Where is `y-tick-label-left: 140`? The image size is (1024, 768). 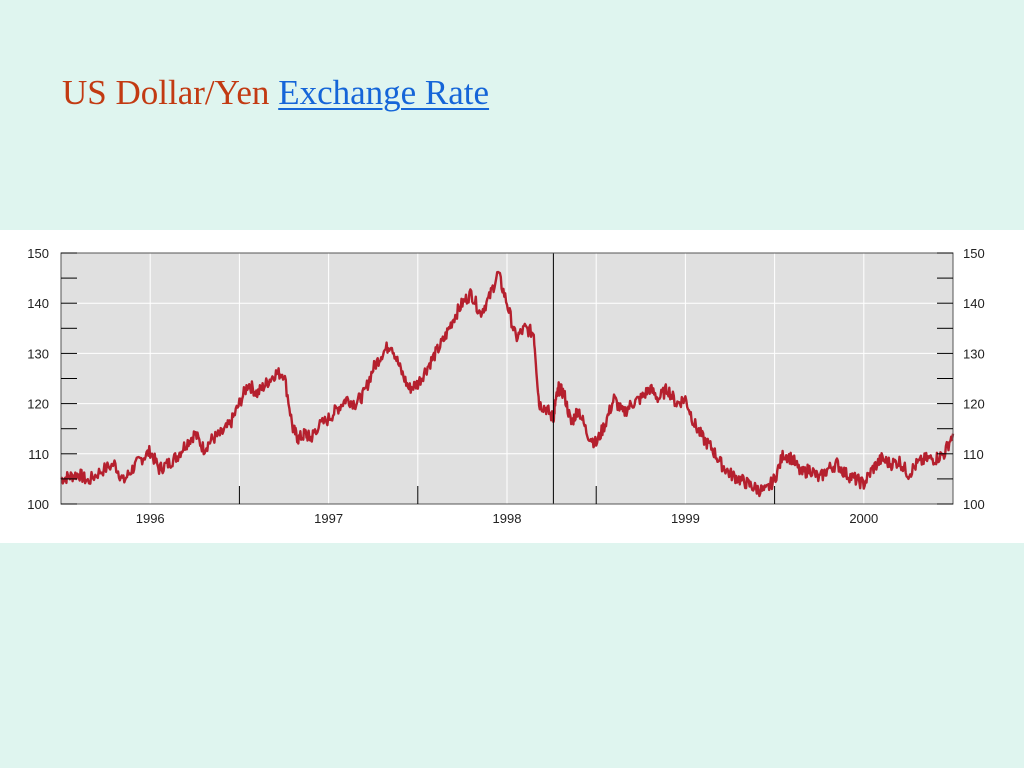
y-tick-label-left: 140 is located at coordinates (38, 303).